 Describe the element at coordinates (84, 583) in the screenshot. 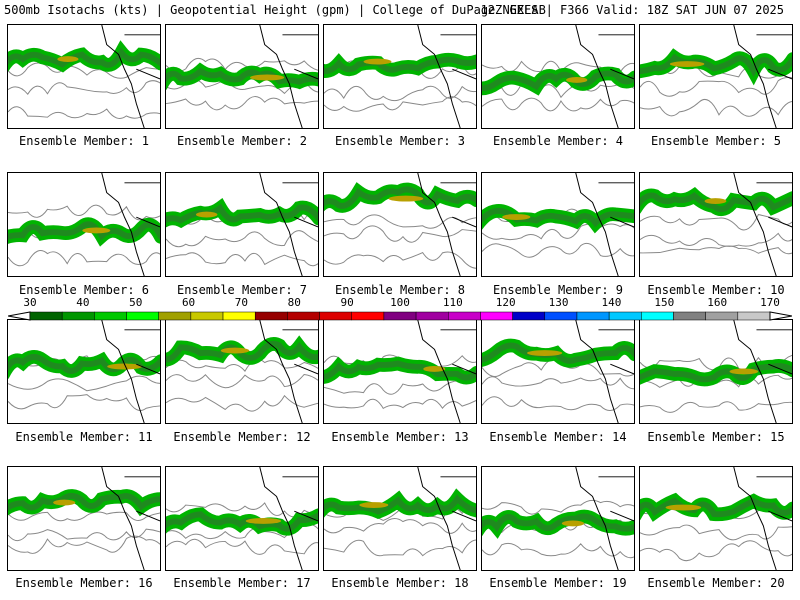

I see `ensemble-member-label: Ensemble Member: 16` at that location.